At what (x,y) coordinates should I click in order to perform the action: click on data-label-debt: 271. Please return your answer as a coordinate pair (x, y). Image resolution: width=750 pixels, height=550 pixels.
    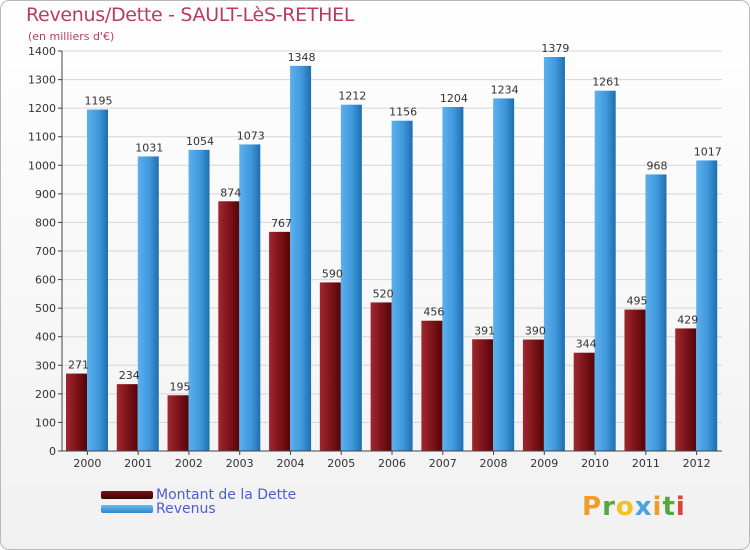
    Looking at the image, I should click on (78, 365).